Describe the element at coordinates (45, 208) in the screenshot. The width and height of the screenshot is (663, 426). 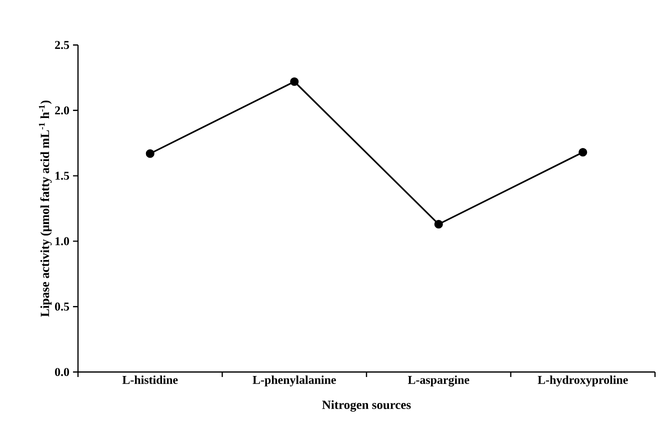
I see `y-axis-title: Lipase activity (μmol fatty acid mL$^{-1}$ h$^{-1}$)` at that location.